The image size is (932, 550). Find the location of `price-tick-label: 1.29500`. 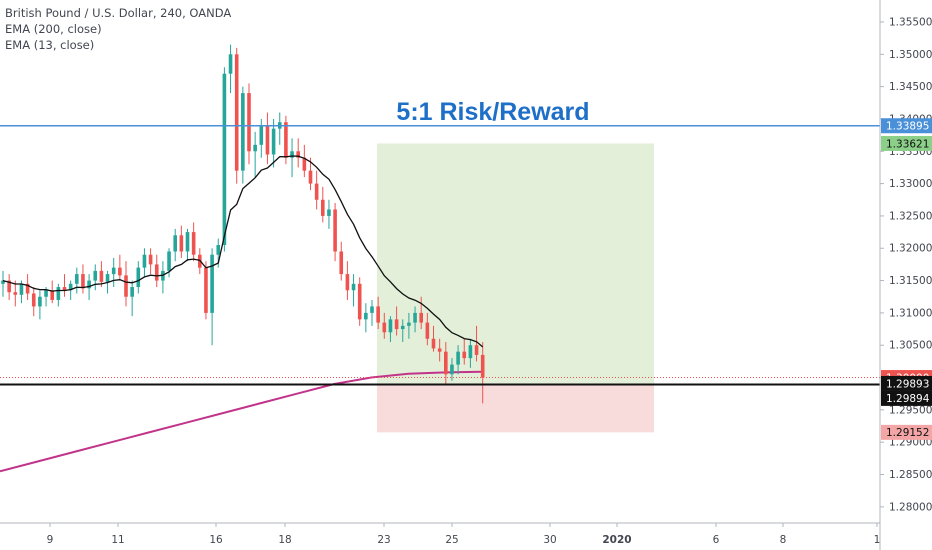

price-tick-label: 1.29500 is located at coordinates (910, 410).